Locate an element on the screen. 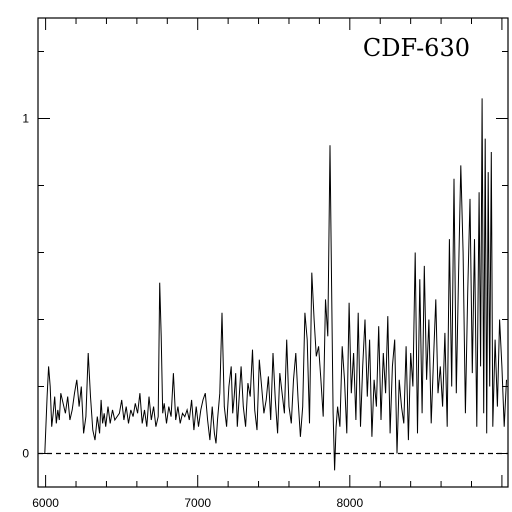 The image size is (512, 512). y-tick-label: 0 is located at coordinates (25, 454).